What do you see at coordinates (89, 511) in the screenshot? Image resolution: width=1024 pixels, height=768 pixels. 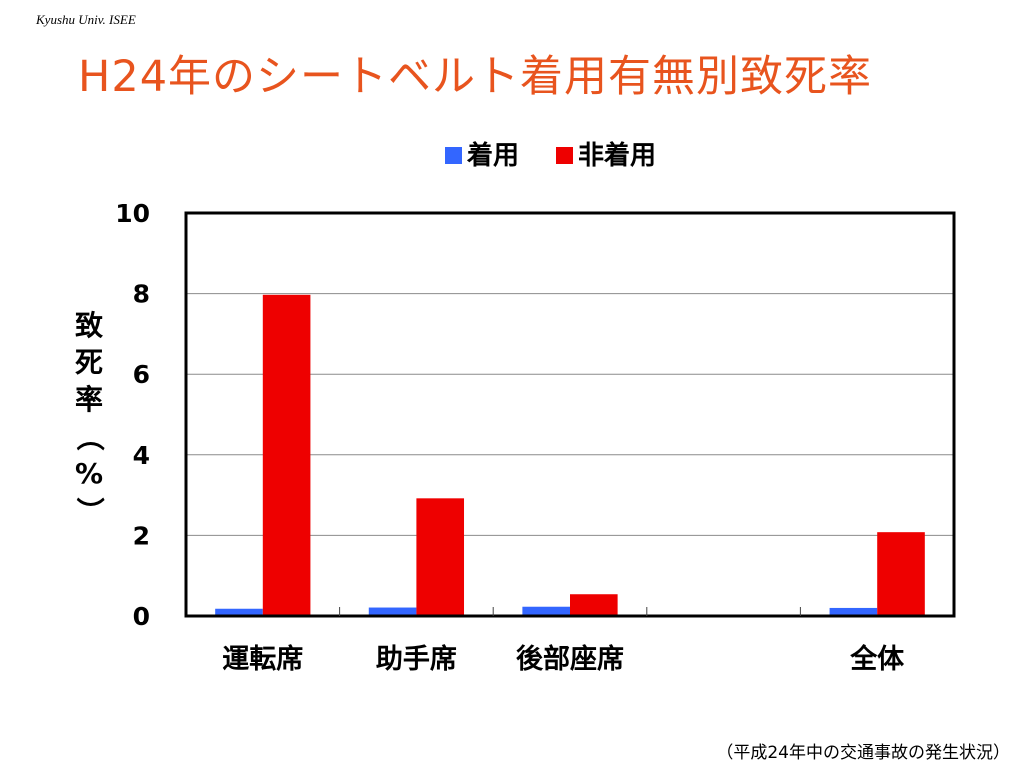 I see `y-axis-title-char: ）` at bounding box center [89, 511].